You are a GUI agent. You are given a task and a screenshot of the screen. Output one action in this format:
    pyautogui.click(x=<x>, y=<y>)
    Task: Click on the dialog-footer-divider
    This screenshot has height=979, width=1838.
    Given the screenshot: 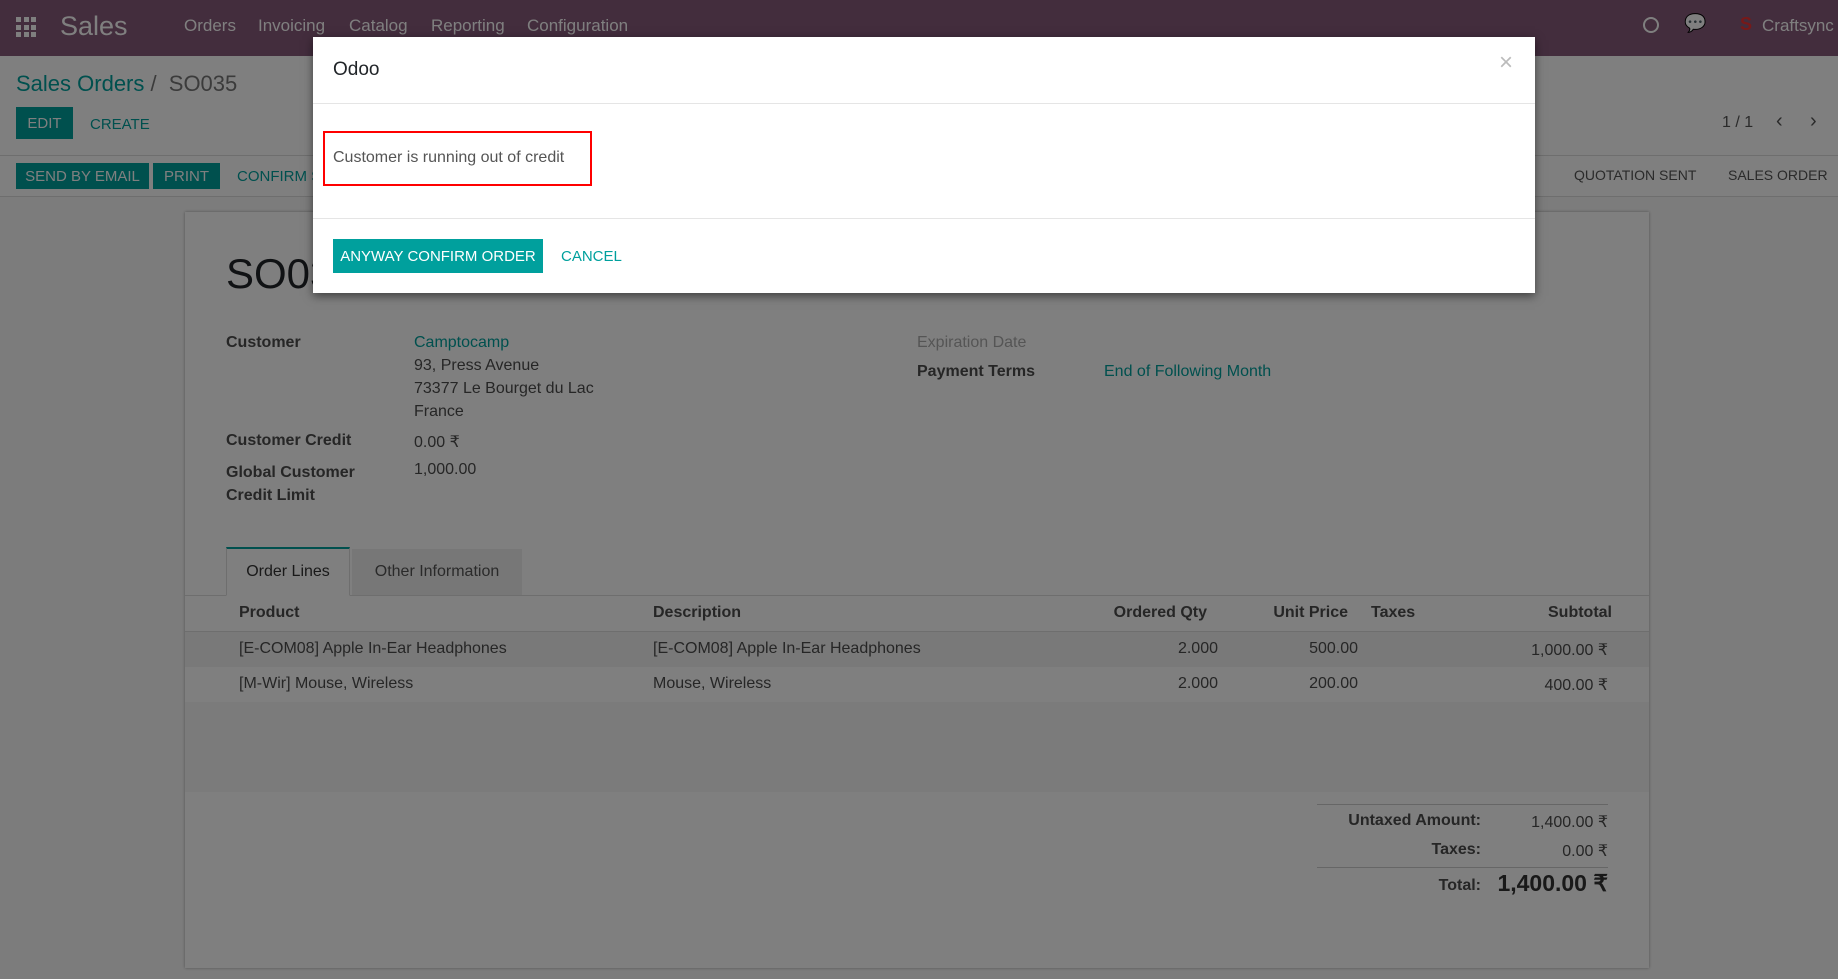 What is the action you would take?
    pyautogui.click(x=924, y=218)
    